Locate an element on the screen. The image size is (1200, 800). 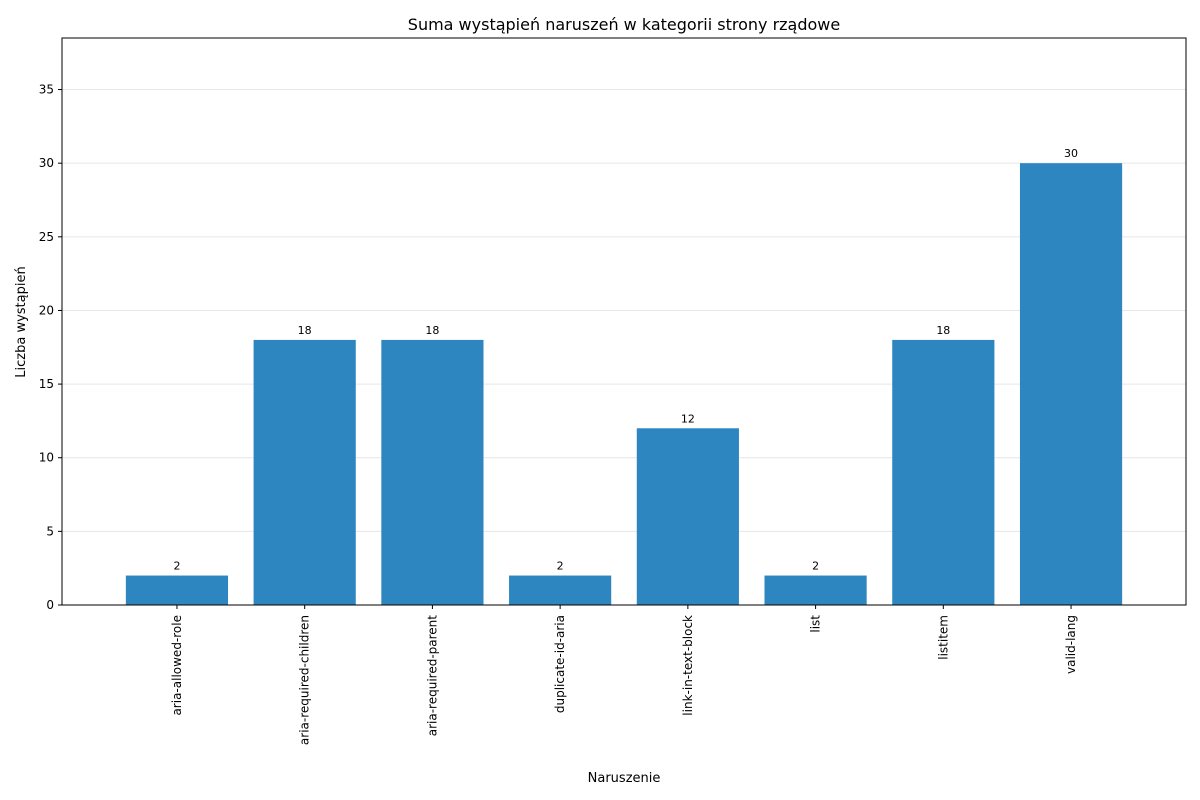
y-tick-label: 20 is located at coordinates (46, 310).